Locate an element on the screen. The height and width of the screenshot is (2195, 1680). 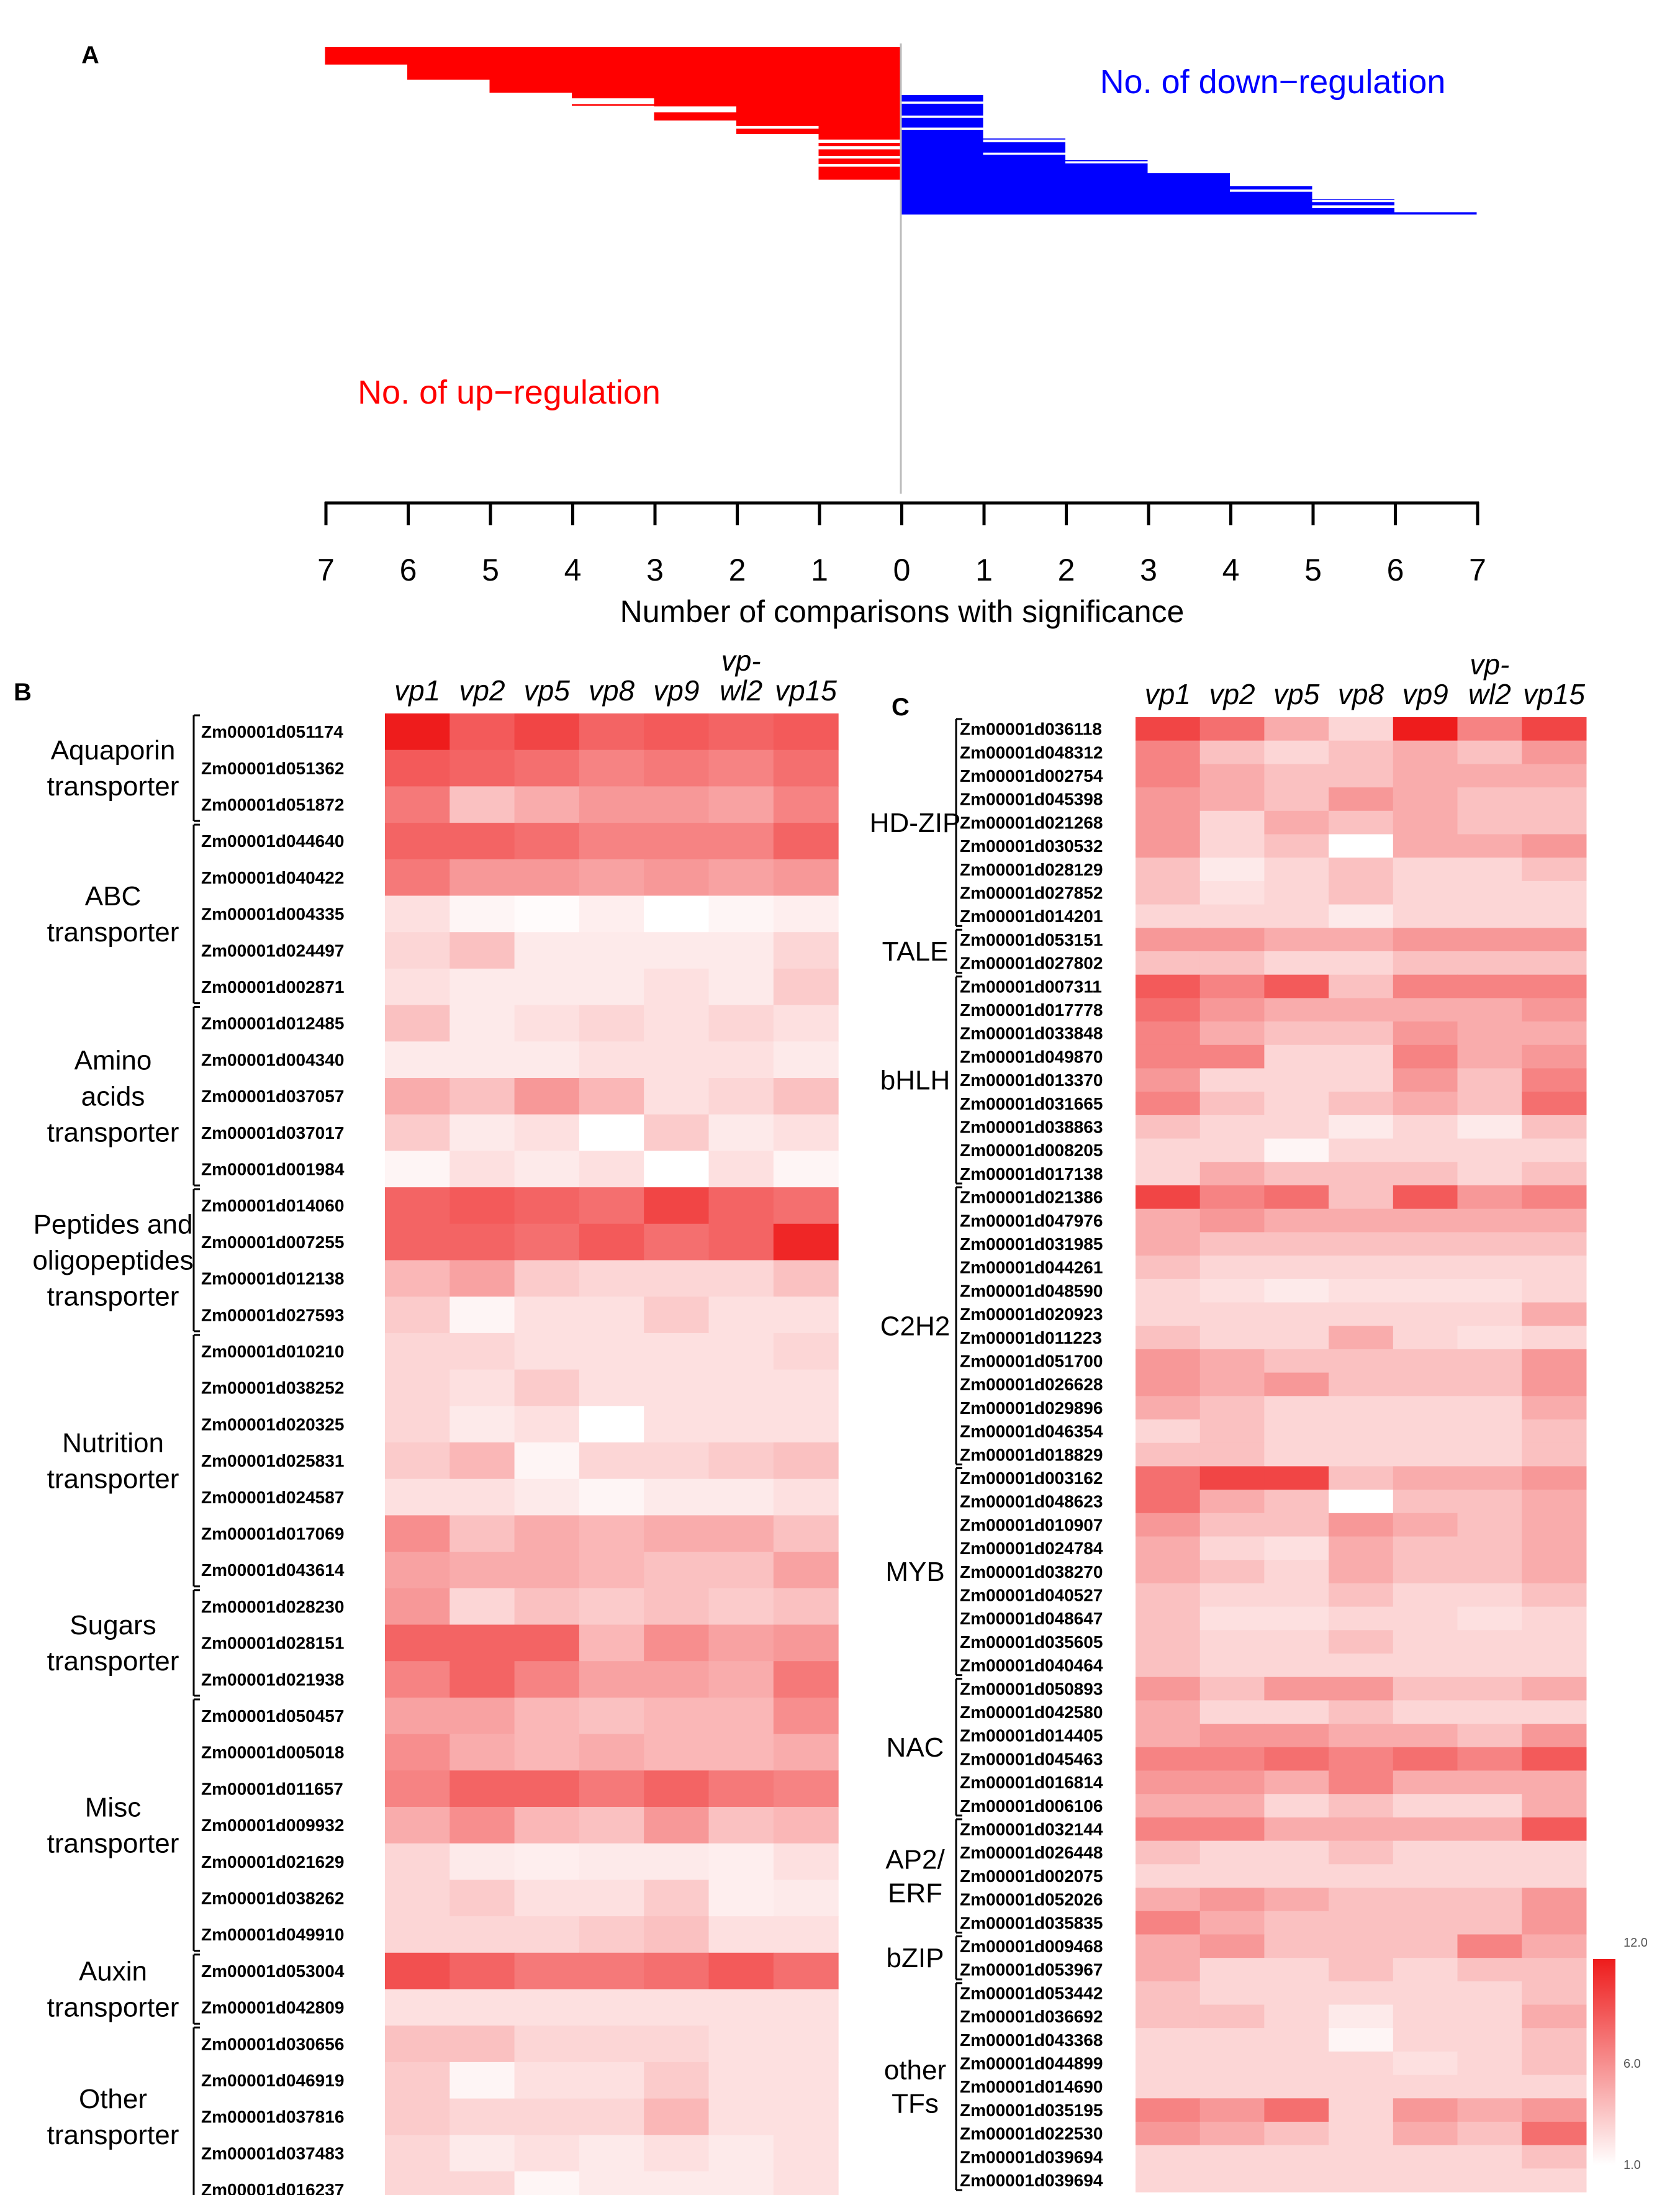
gene-label: Zm00001d021629 is located at coordinates (272, 1861).